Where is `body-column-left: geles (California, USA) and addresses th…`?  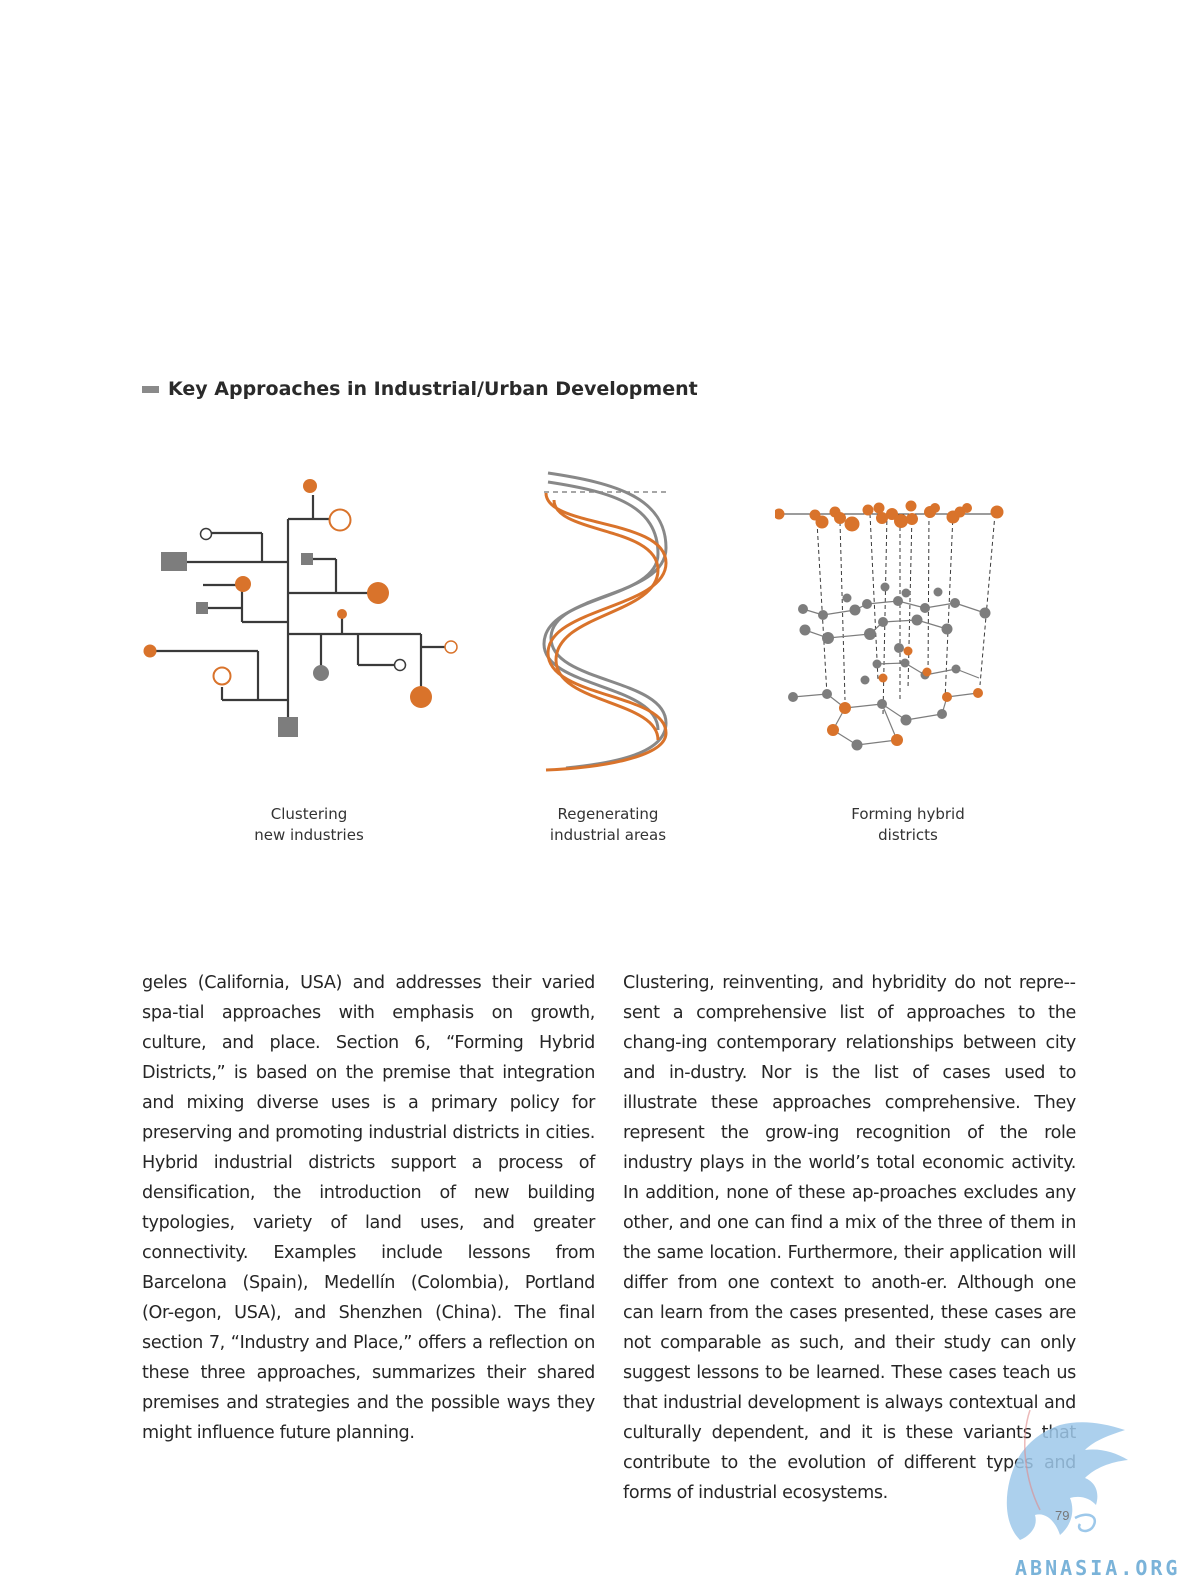
body-column-left: geles (California, USA) and addresses th… is located at coordinates (368, 1208).